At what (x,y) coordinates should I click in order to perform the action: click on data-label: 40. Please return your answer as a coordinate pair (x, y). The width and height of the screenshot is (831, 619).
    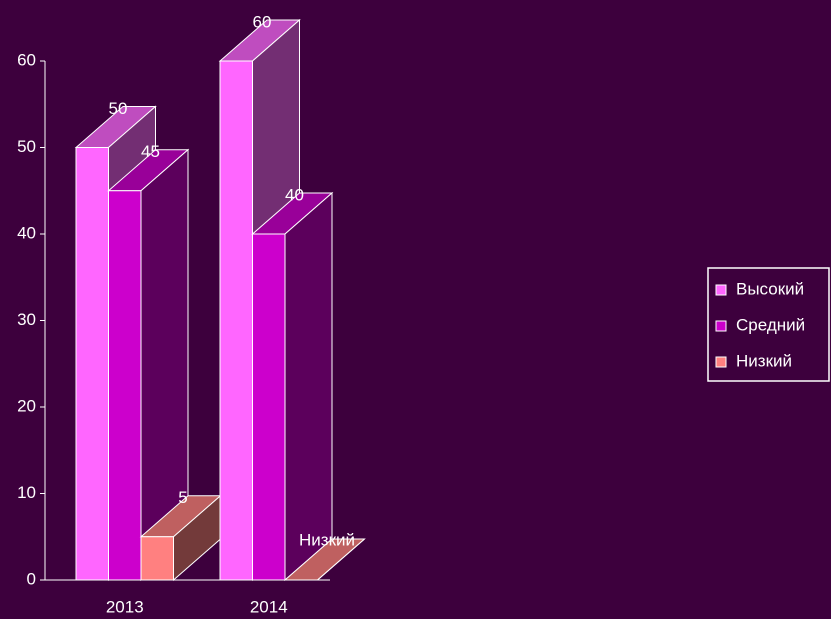
    Looking at the image, I should click on (294, 194).